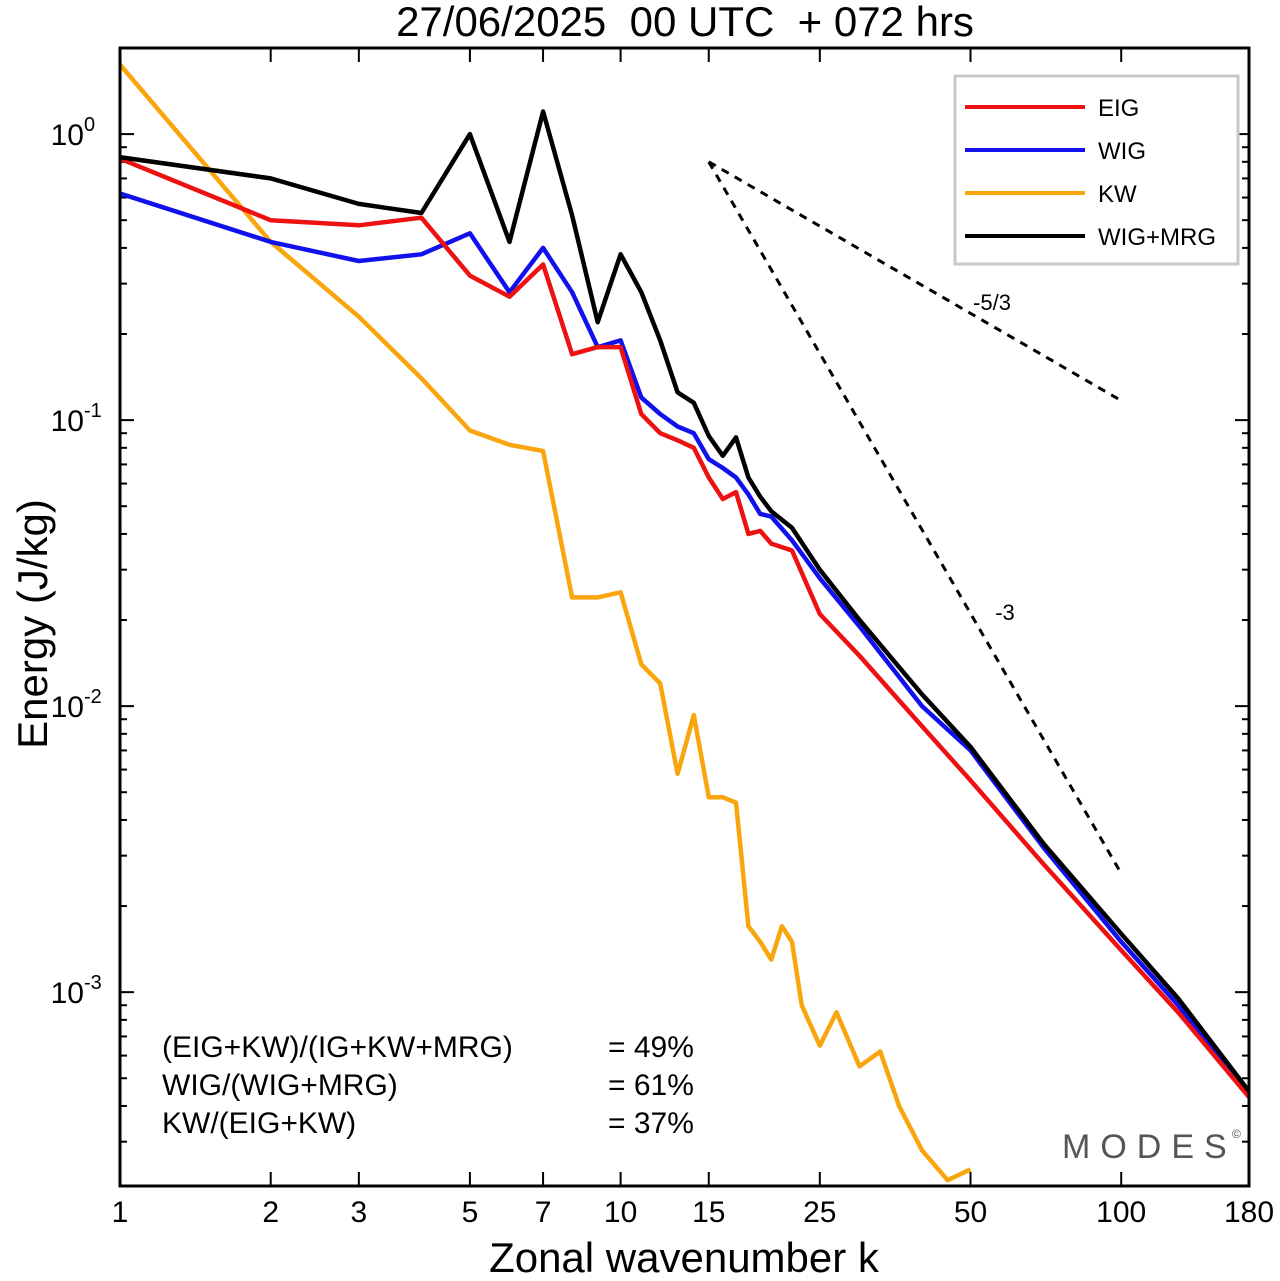 This screenshot has height=1281, width=1280. I want to click on stat-label: WIG/(WIG+MRG), so click(280, 1085).